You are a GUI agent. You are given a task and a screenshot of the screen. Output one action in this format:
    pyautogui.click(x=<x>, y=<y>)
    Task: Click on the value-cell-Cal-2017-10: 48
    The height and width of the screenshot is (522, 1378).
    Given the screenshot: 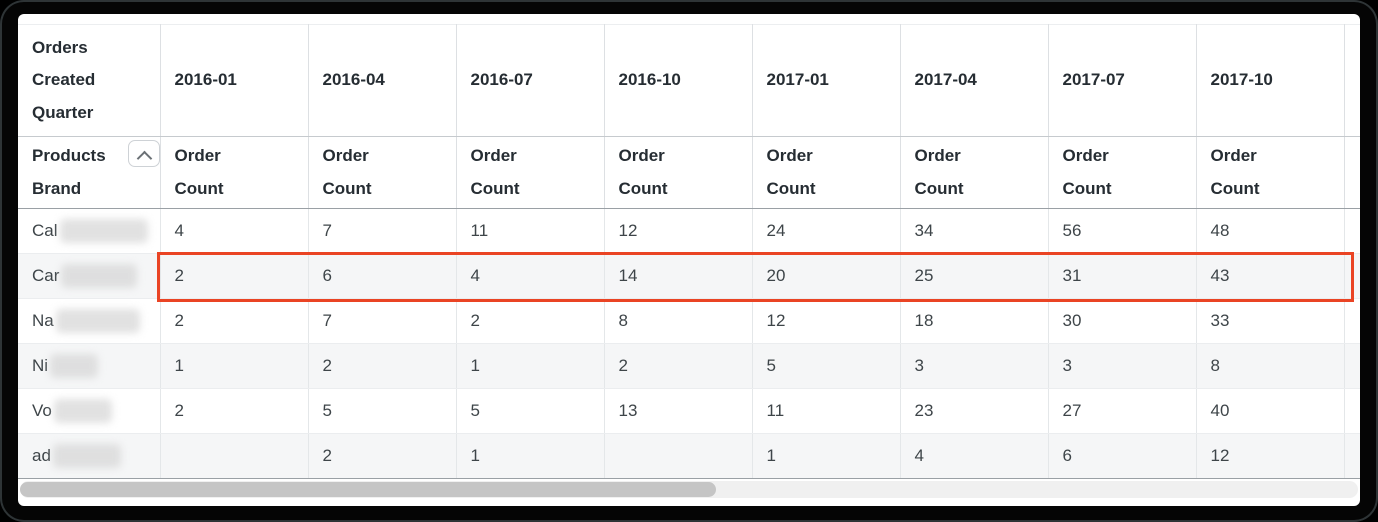 What is the action you would take?
    pyautogui.click(x=1270, y=231)
    